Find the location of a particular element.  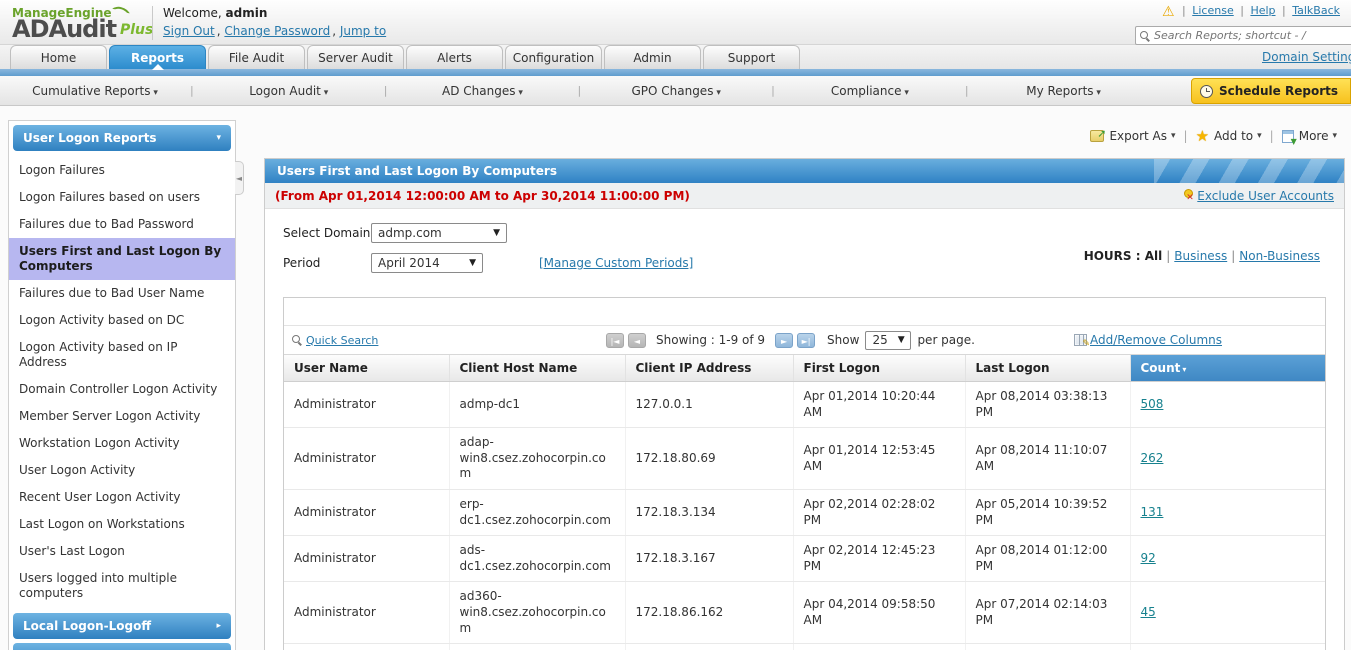

exclude-user-accounts: Exclude User Accounts is located at coordinates (1257, 195).